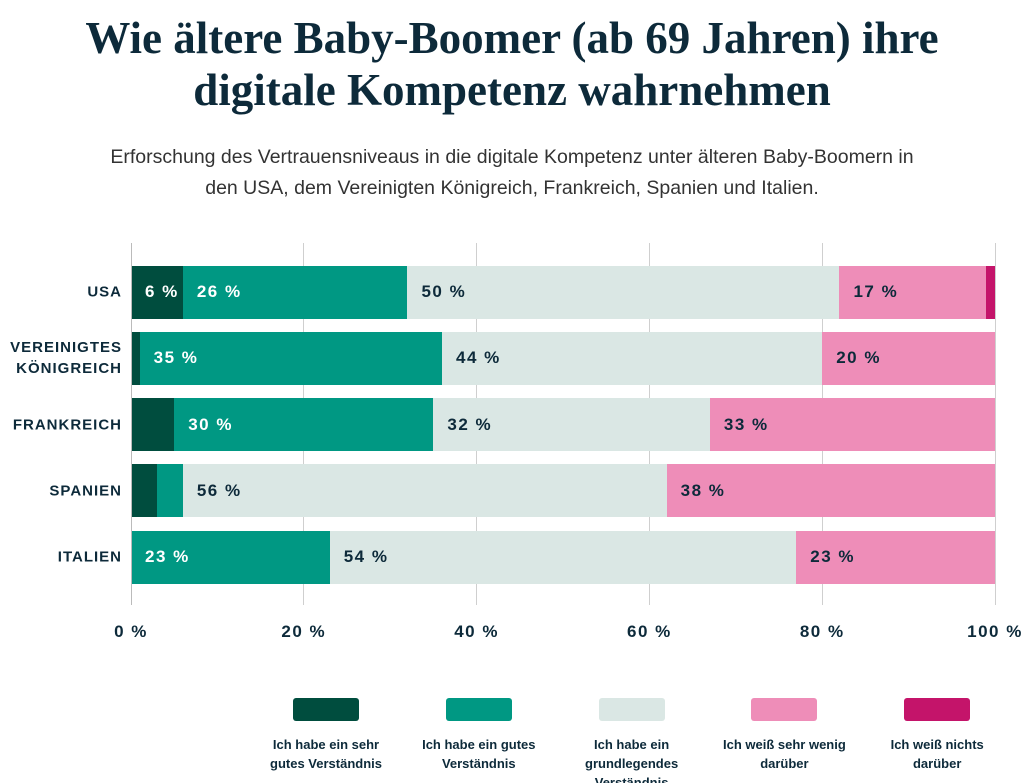  Describe the element at coordinates (995, 424) in the screenshot. I see `grid-line` at that location.